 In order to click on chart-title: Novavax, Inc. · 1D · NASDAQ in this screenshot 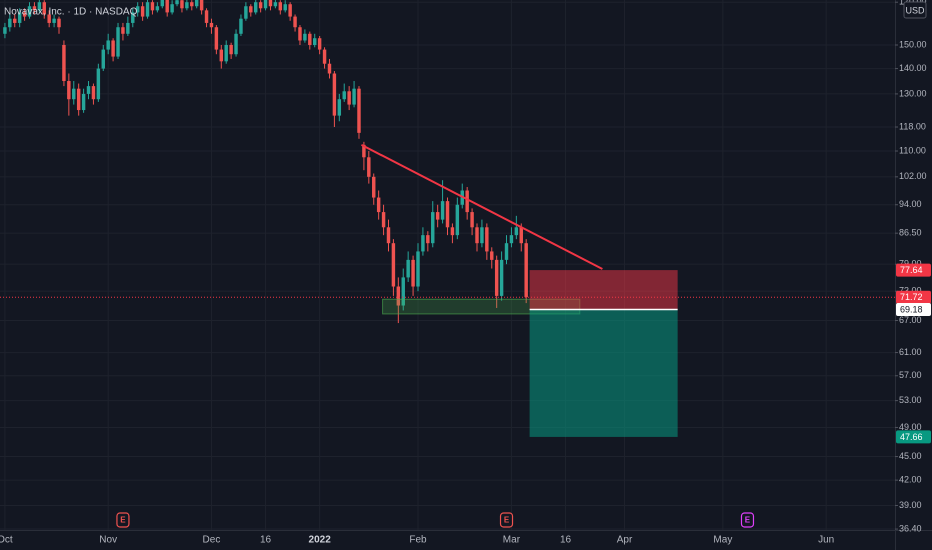, I will do `click(71, 12)`.